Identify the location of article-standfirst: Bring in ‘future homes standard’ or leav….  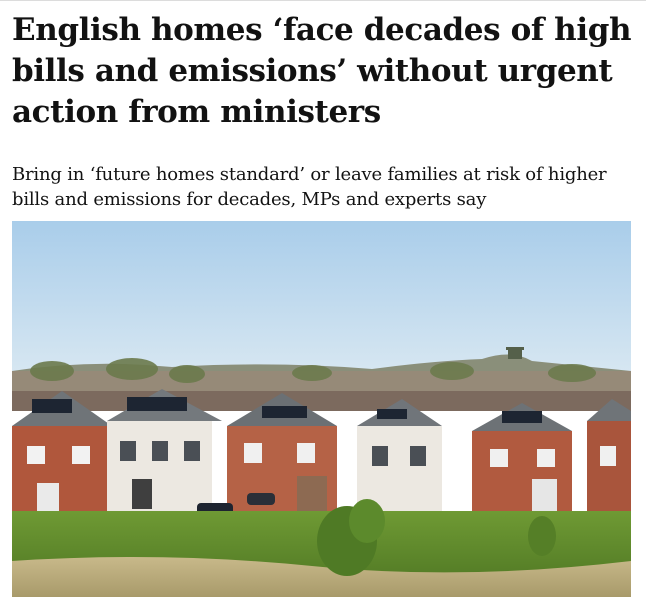
(309, 187).